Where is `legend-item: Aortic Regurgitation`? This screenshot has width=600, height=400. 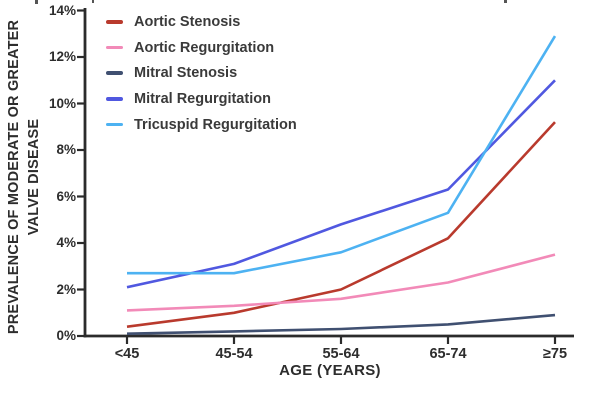 legend-item: Aortic Regurgitation is located at coordinates (201, 48).